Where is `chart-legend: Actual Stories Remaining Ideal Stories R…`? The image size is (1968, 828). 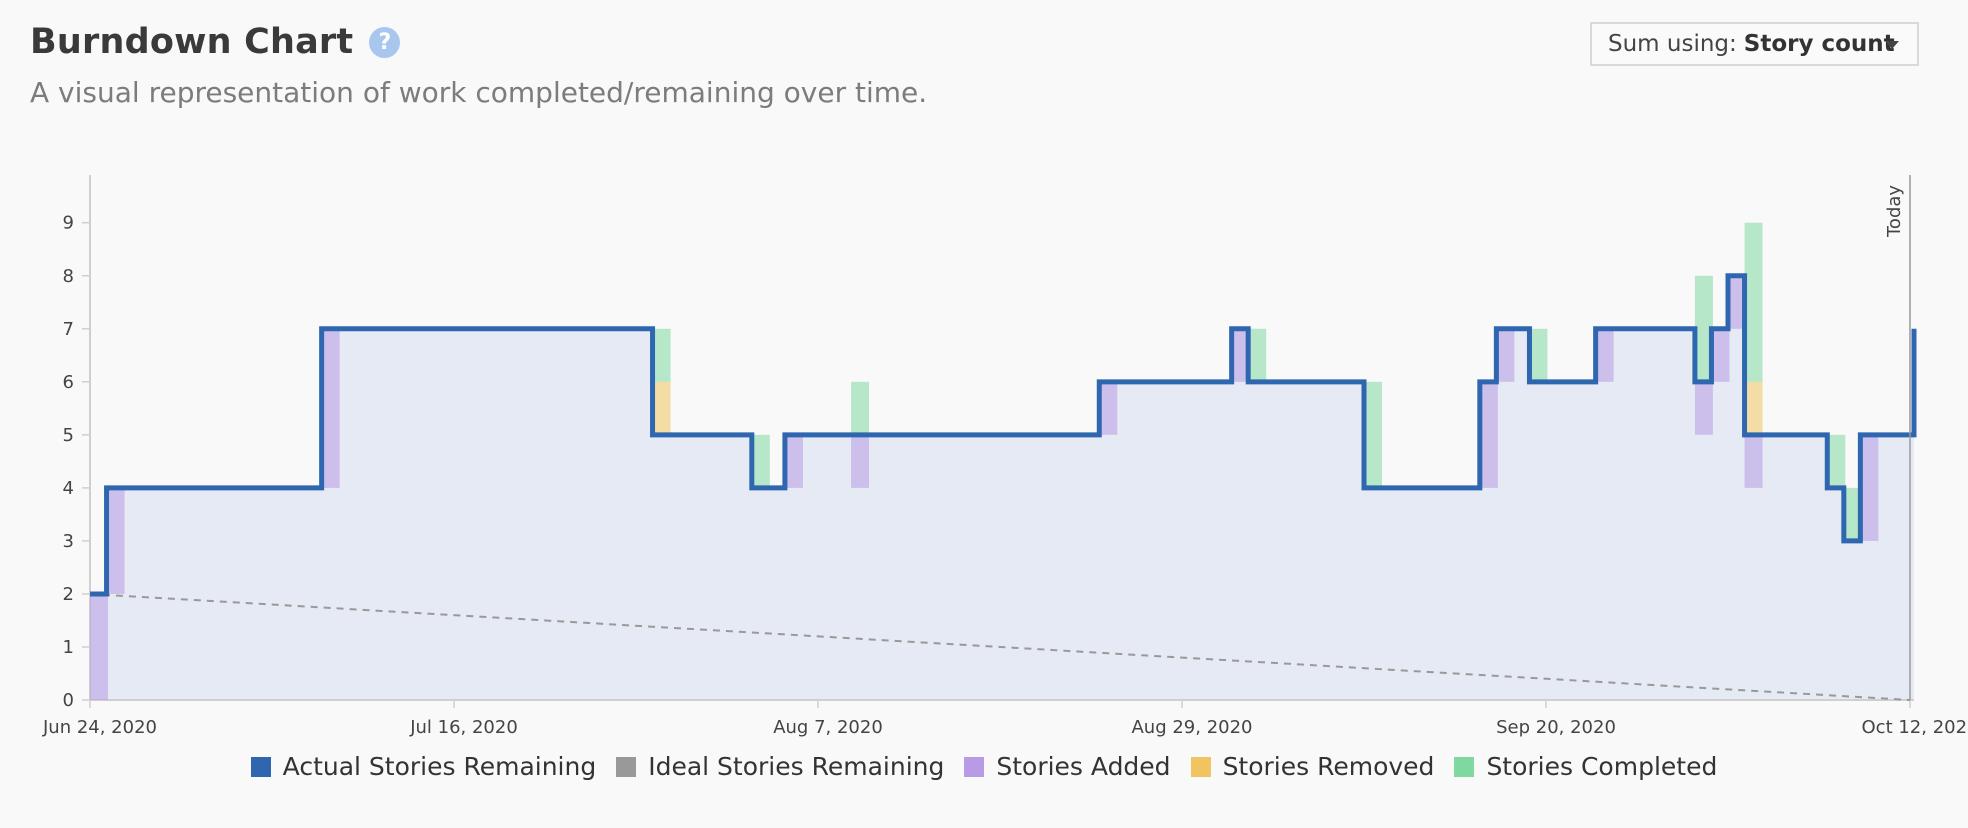 chart-legend: Actual Stories Remaining Ideal Stories R… is located at coordinates (984, 766).